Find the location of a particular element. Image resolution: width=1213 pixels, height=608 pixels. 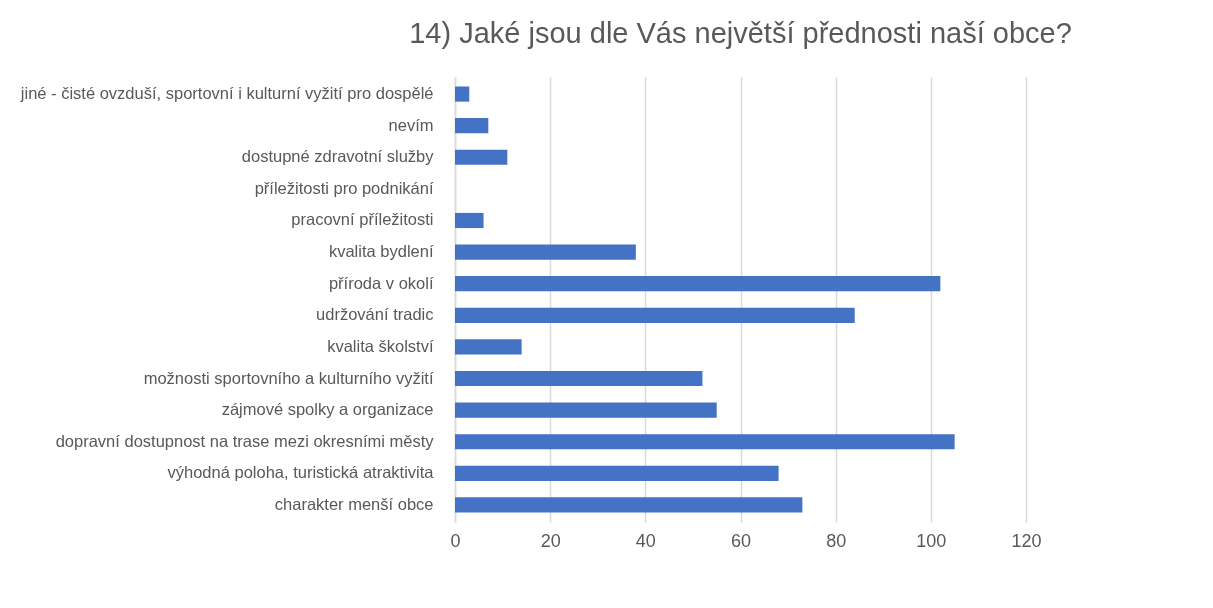

y-tick-label: příležitosti pro podnikání is located at coordinates (344, 187).